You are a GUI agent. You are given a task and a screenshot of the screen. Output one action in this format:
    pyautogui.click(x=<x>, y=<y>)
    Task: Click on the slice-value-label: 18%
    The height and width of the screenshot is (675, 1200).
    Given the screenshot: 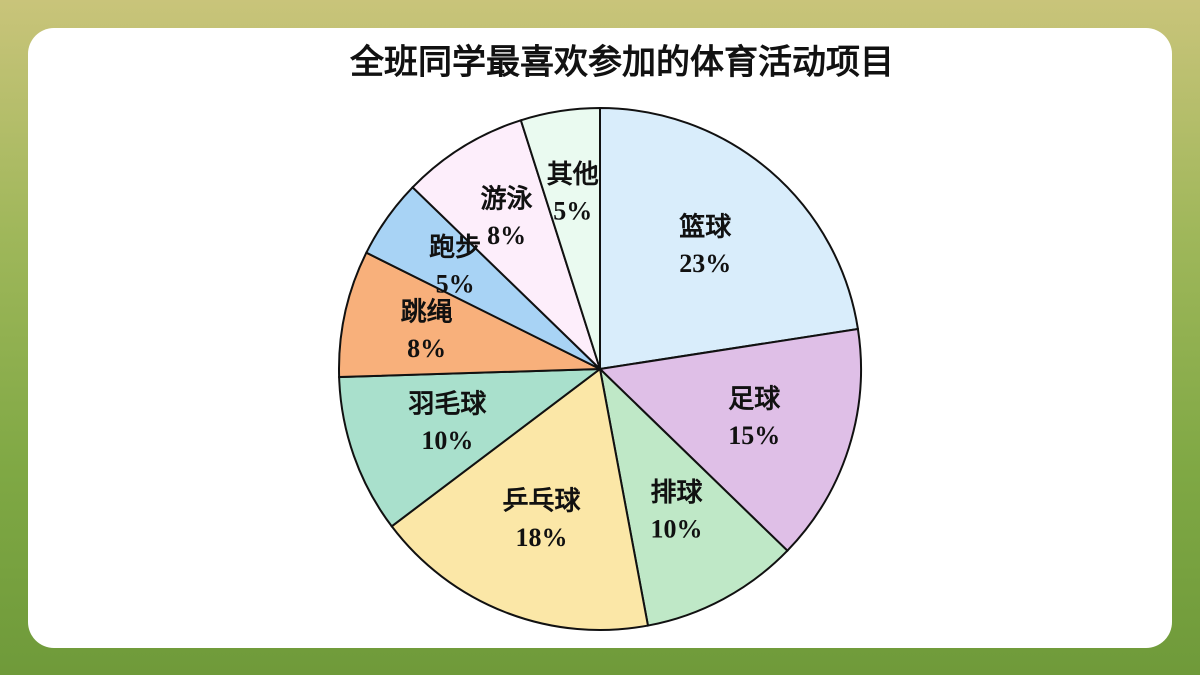 What is the action you would take?
    pyautogui.click(x=542, y=537)
    